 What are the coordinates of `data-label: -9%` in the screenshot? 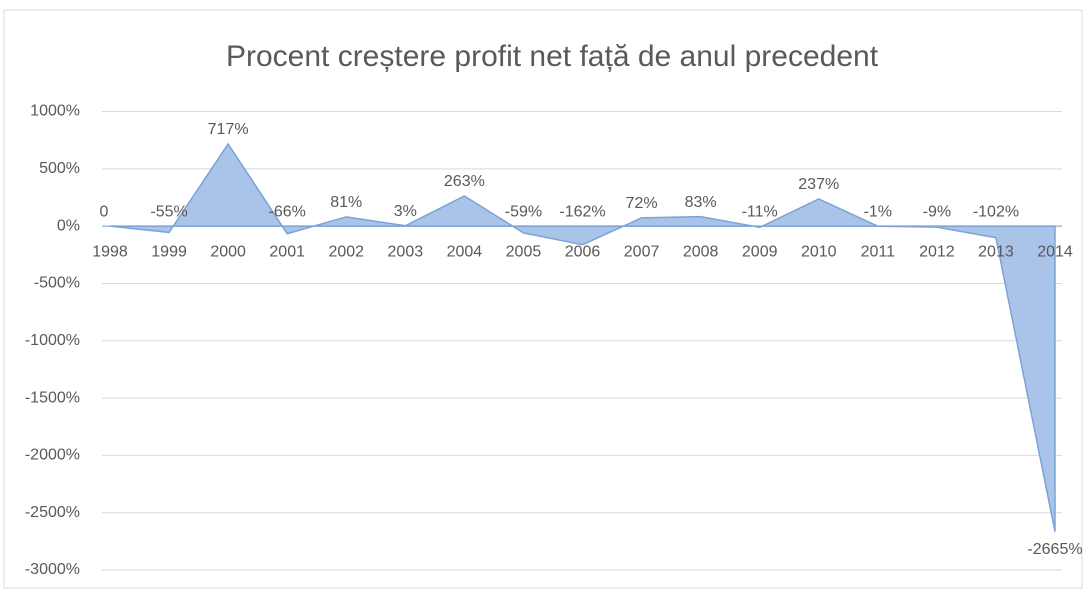 It's located at (937, 211).